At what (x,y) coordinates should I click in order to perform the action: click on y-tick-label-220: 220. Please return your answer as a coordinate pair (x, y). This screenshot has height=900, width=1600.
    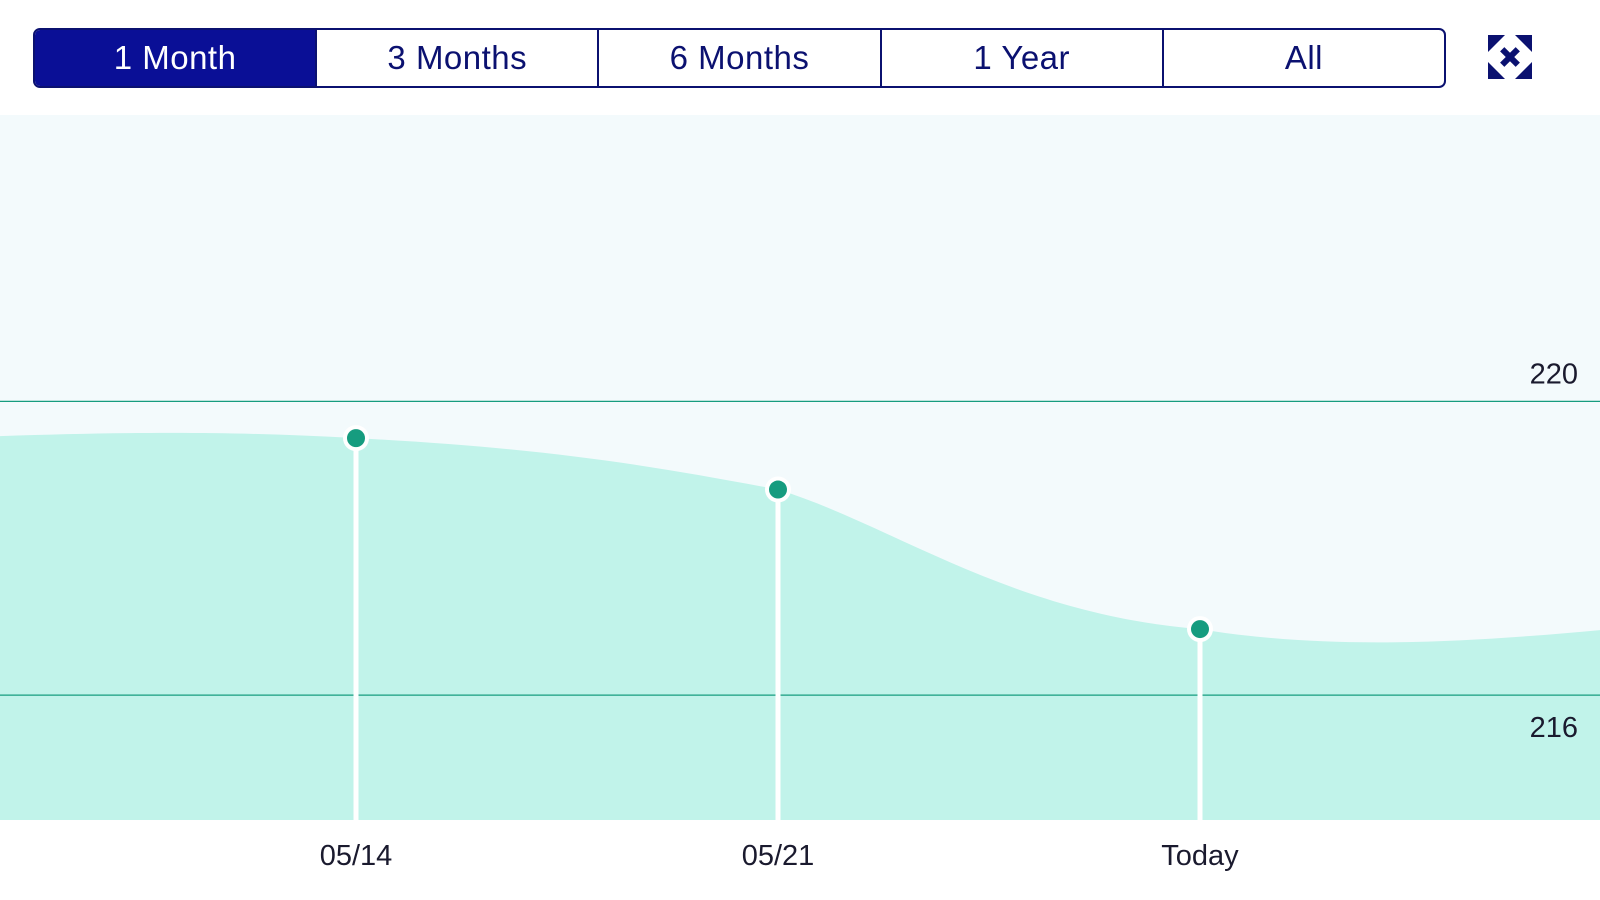
    Looking at the image, I should click on (1554, 374).